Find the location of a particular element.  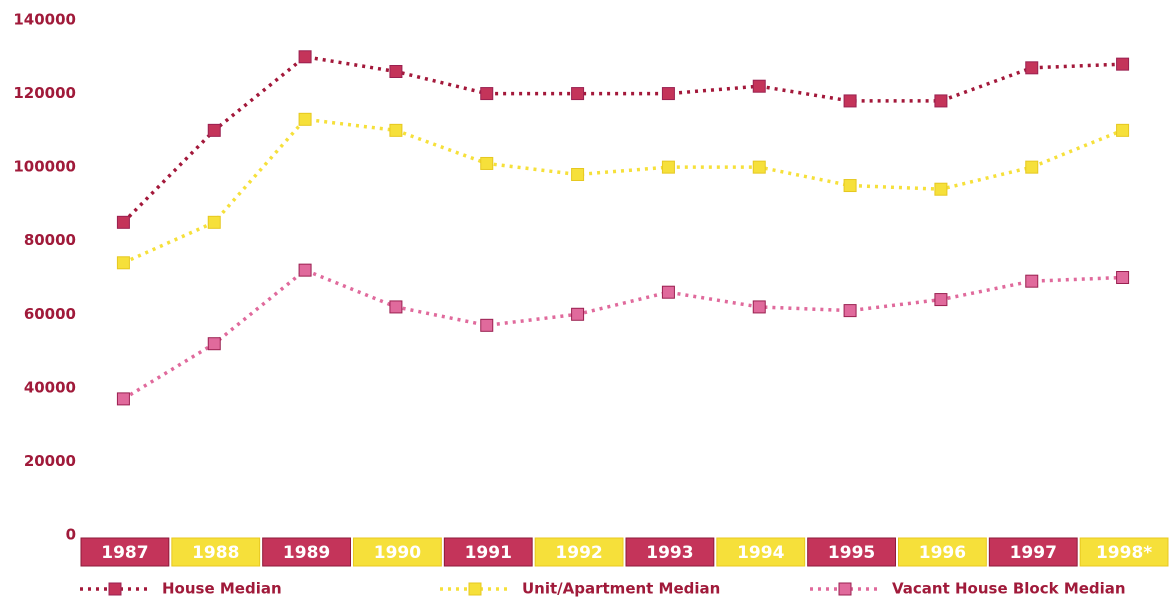

legend-label: House Median is located at coordinates (222, 589).